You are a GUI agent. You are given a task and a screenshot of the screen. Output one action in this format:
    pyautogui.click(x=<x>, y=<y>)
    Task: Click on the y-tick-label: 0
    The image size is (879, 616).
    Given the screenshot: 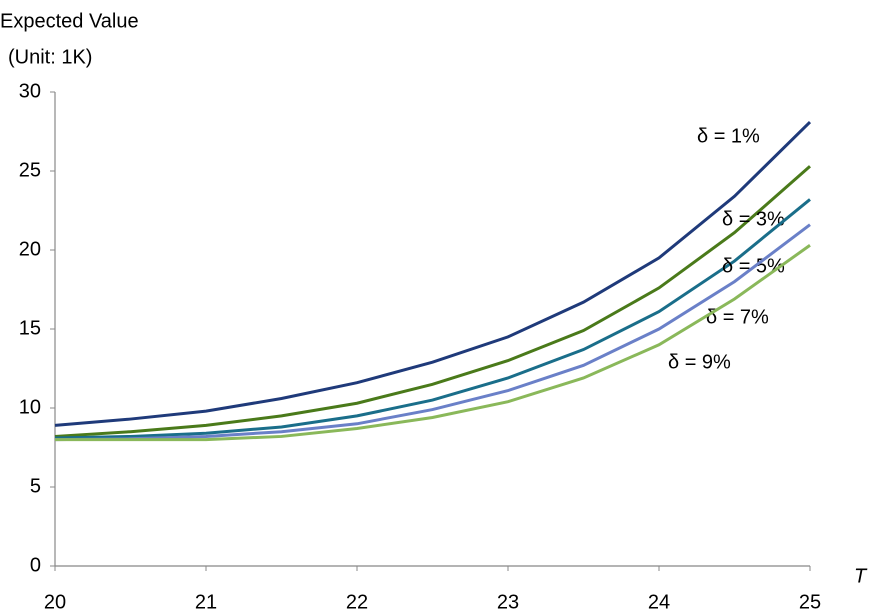 What is the action you would take?
    pyautogui.click(x=35, y=565)
    